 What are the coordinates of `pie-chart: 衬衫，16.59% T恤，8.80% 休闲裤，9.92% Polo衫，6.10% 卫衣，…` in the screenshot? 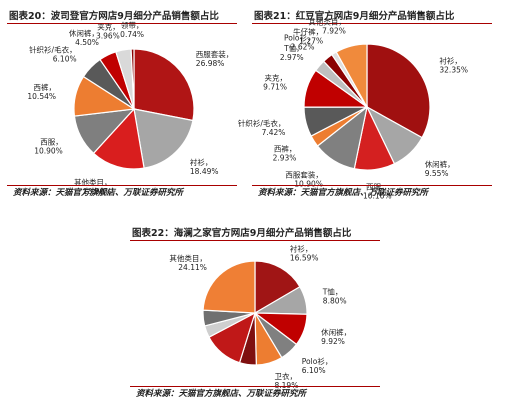 It's located at (260, 316).